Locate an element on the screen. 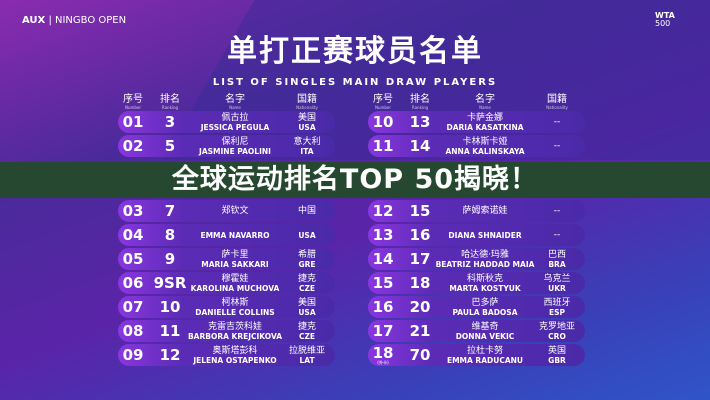 This screenshot has height=400, width=710. player-name: 郑钦文 is located at coordinates (235, 211).